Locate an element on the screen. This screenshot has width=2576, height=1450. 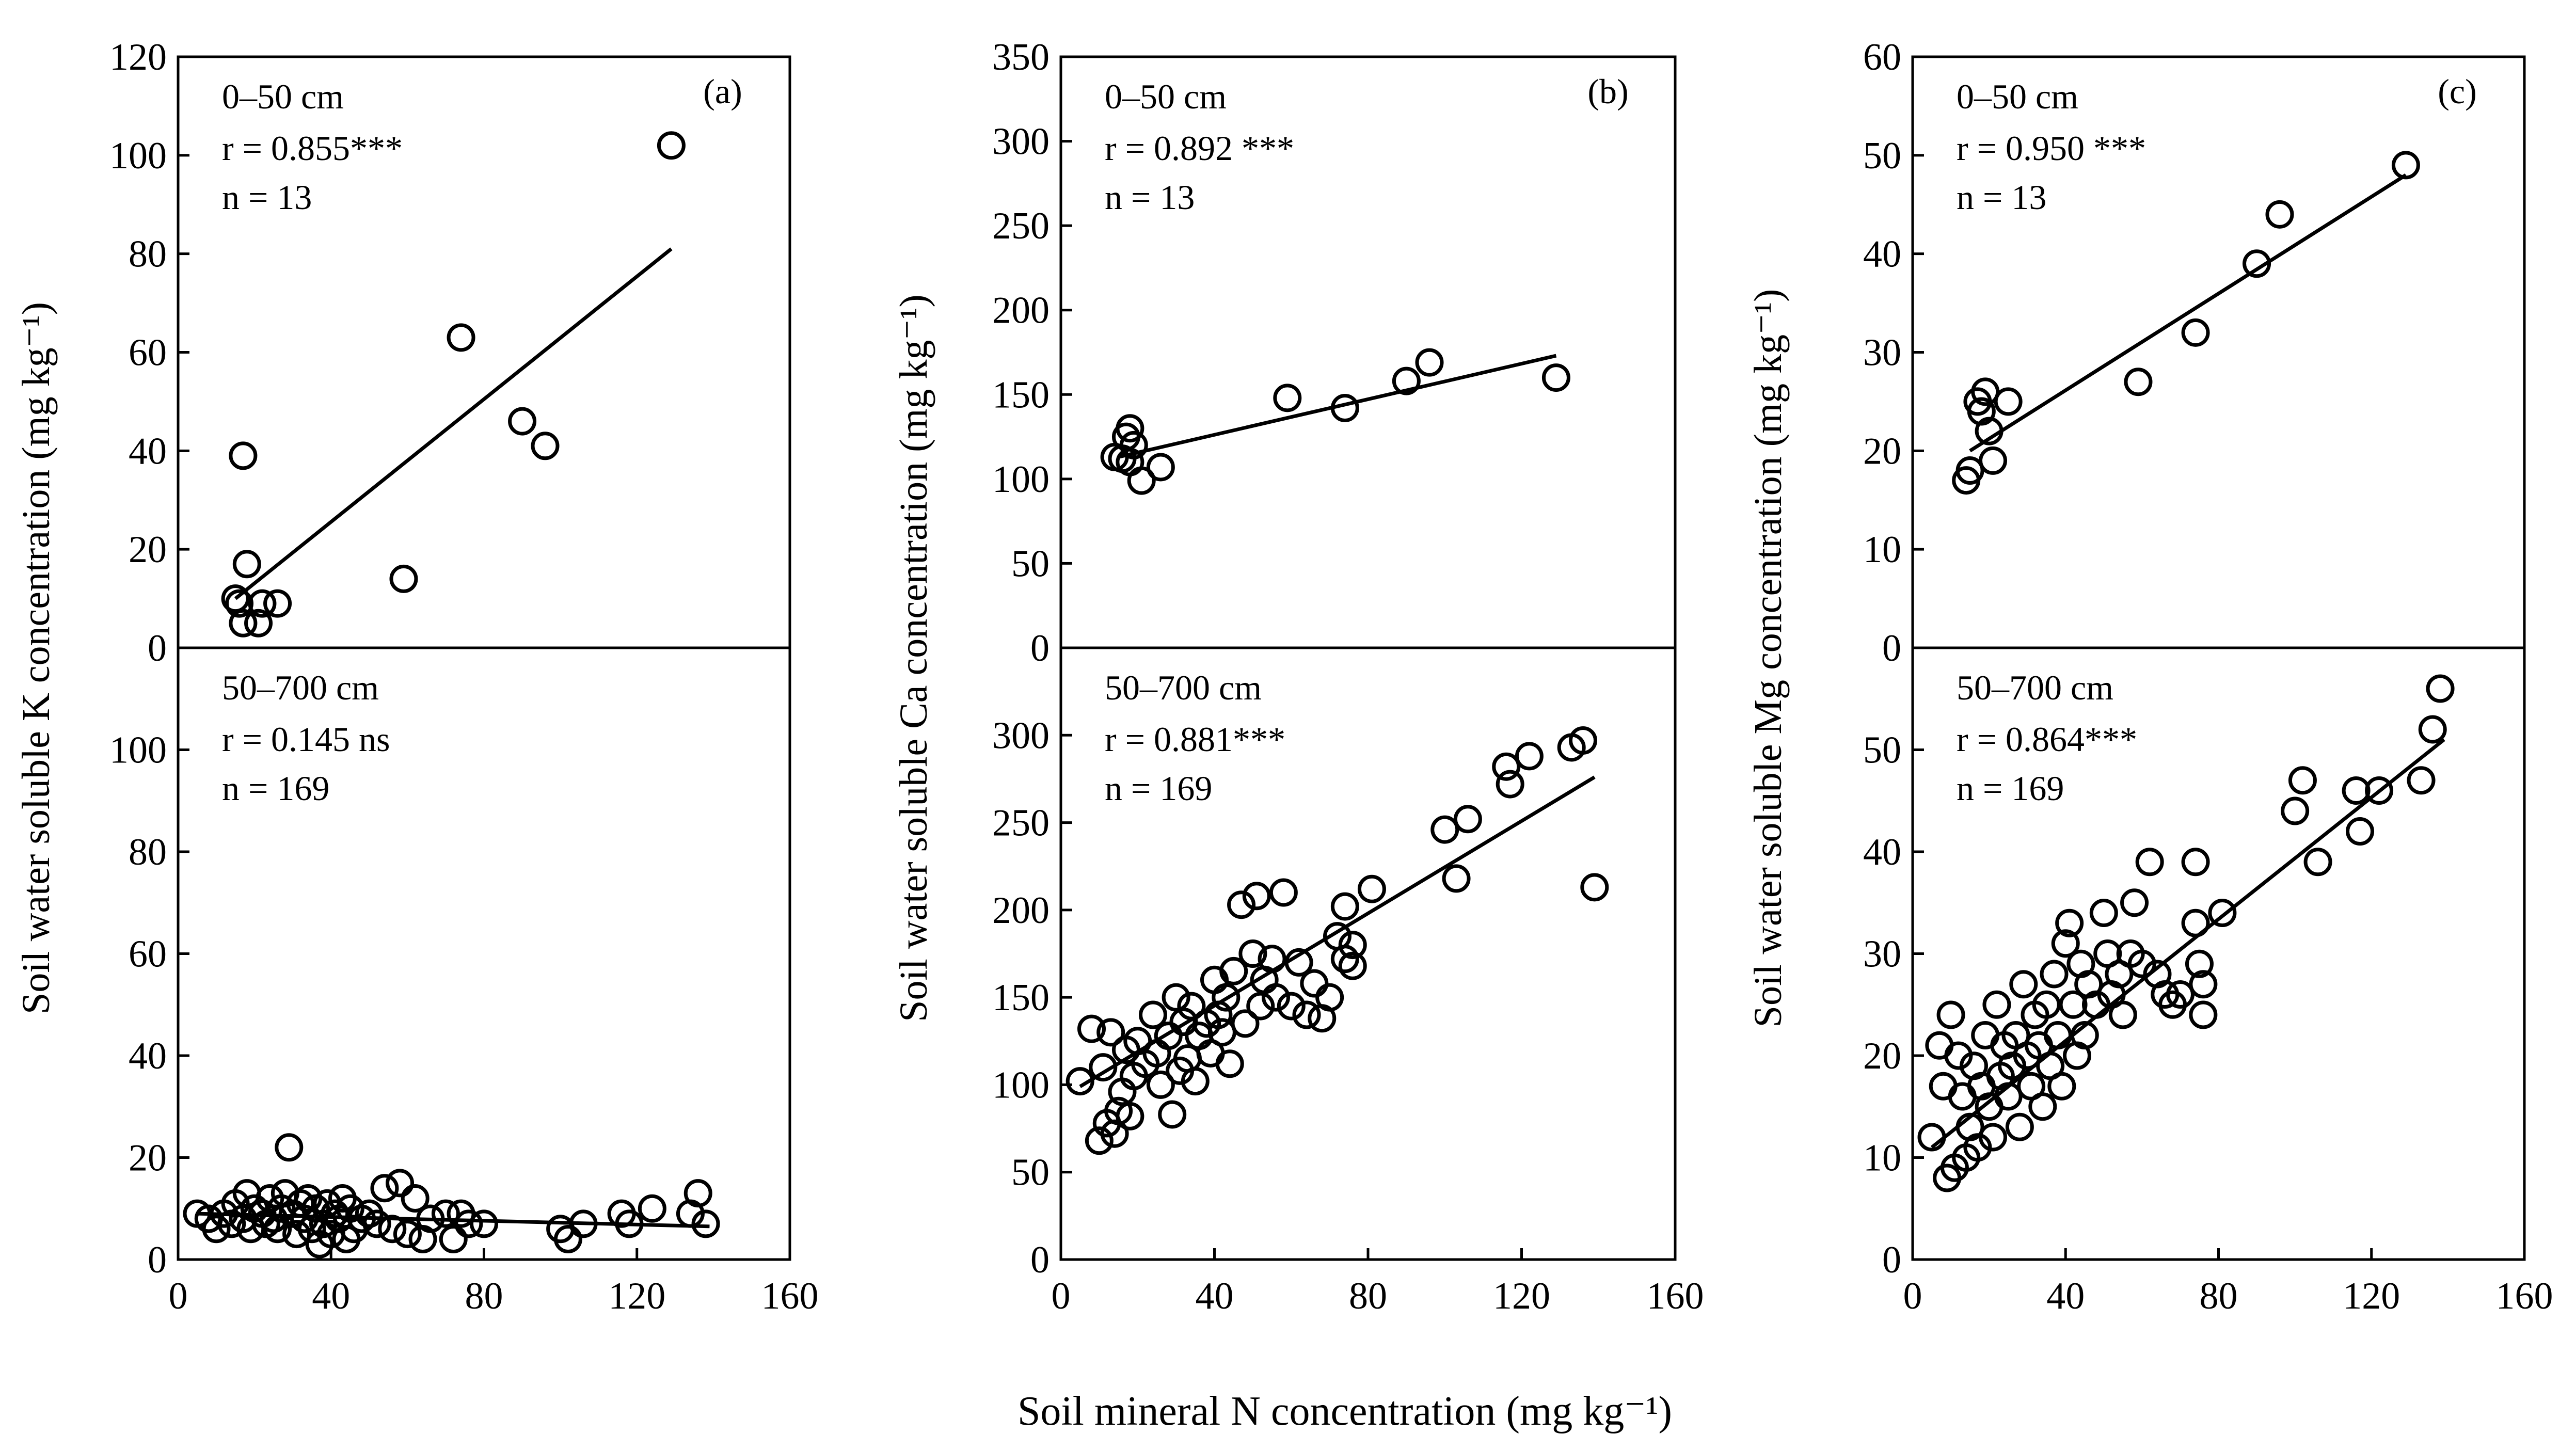
bottom-y-tick-label: 80 is located at coordinates (148, 852).